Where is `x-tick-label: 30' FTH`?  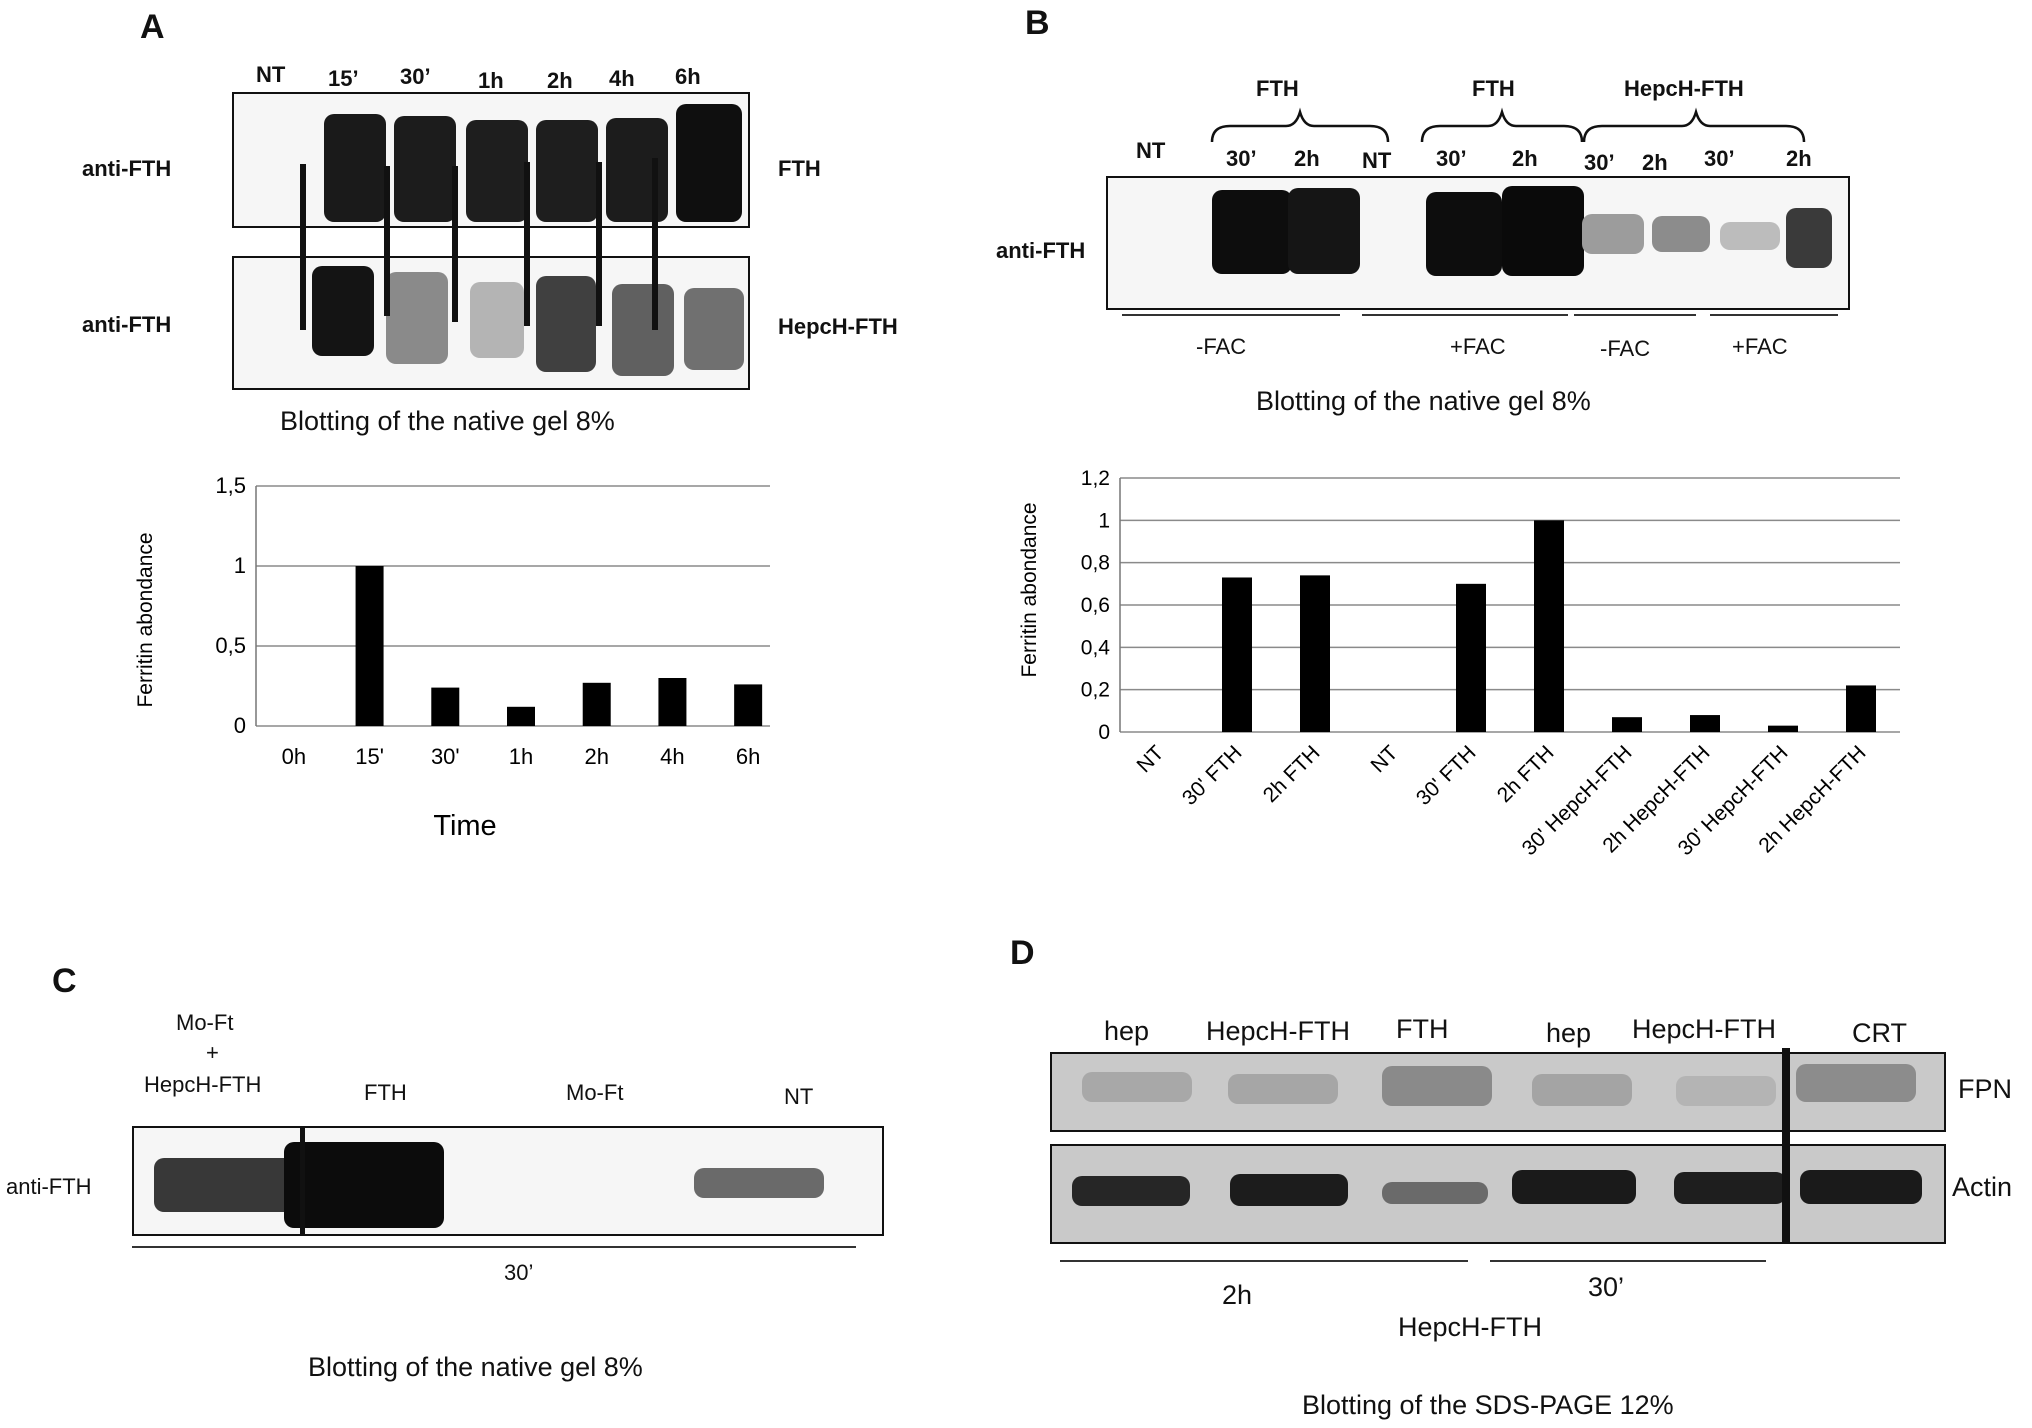
x-tick-label: 30' FTH is located at coordinates (1446, 775).